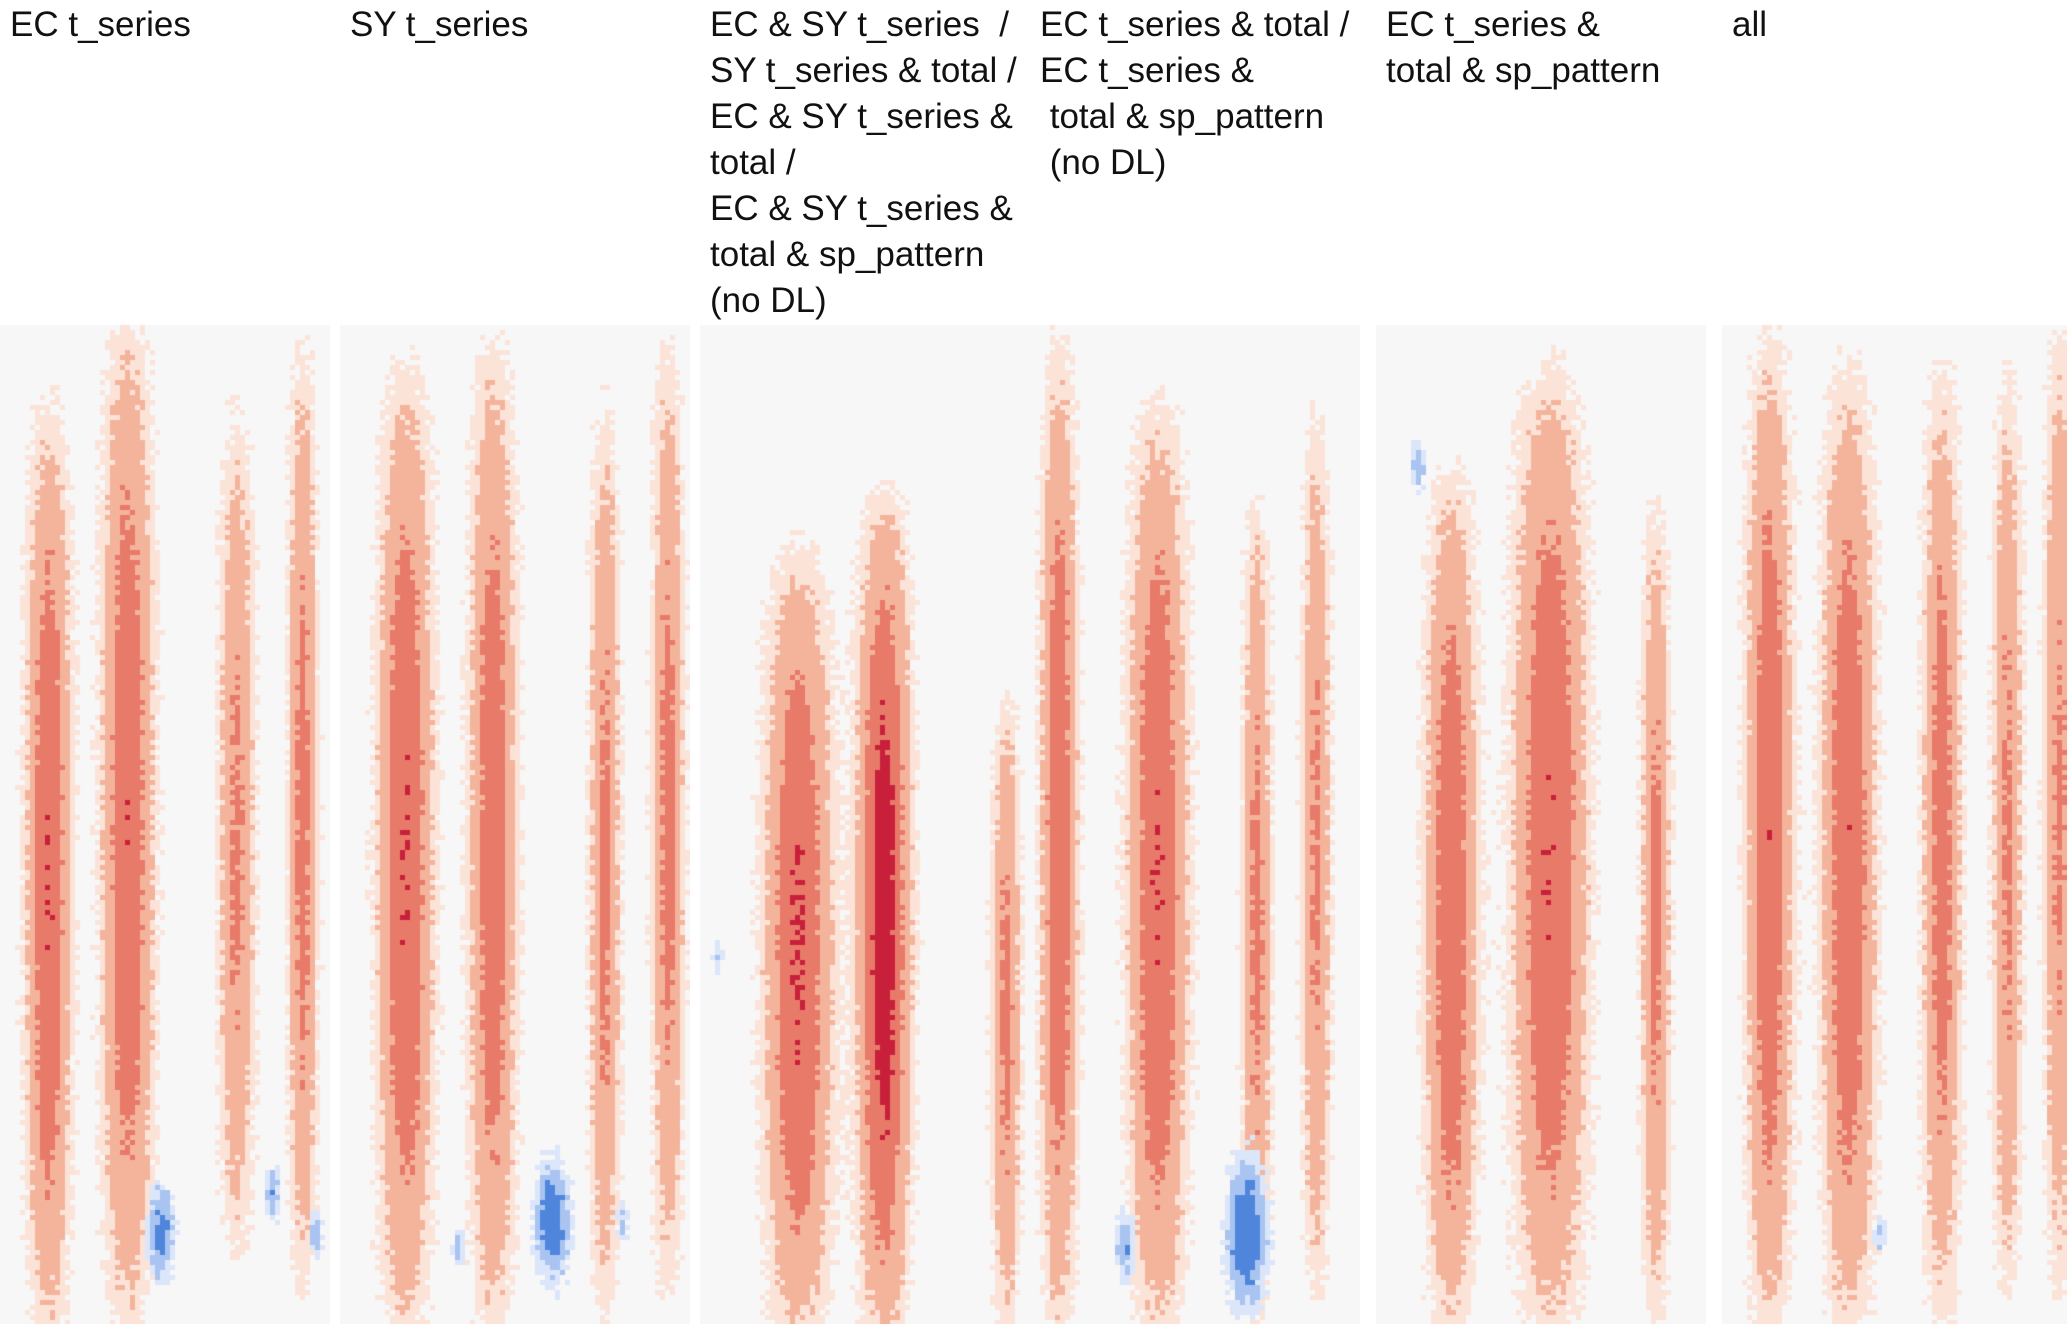  What do you see at coordinates (1750, 24) in the screenshot?
I see `panel-label-all: all` at bounding box center [1750, 24].